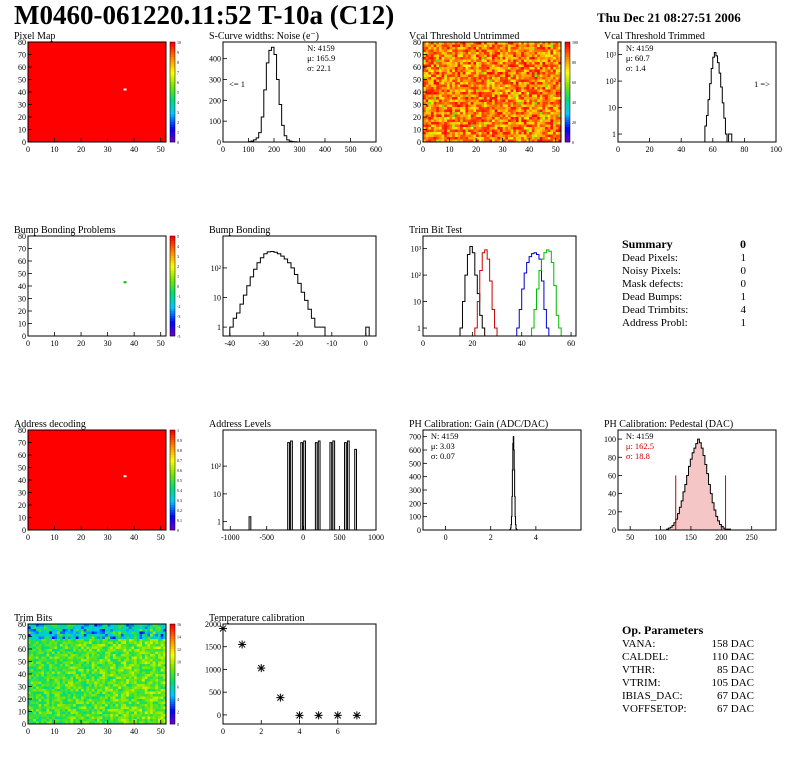  I want to click on x-tick-label: 50, so click(556, 149).